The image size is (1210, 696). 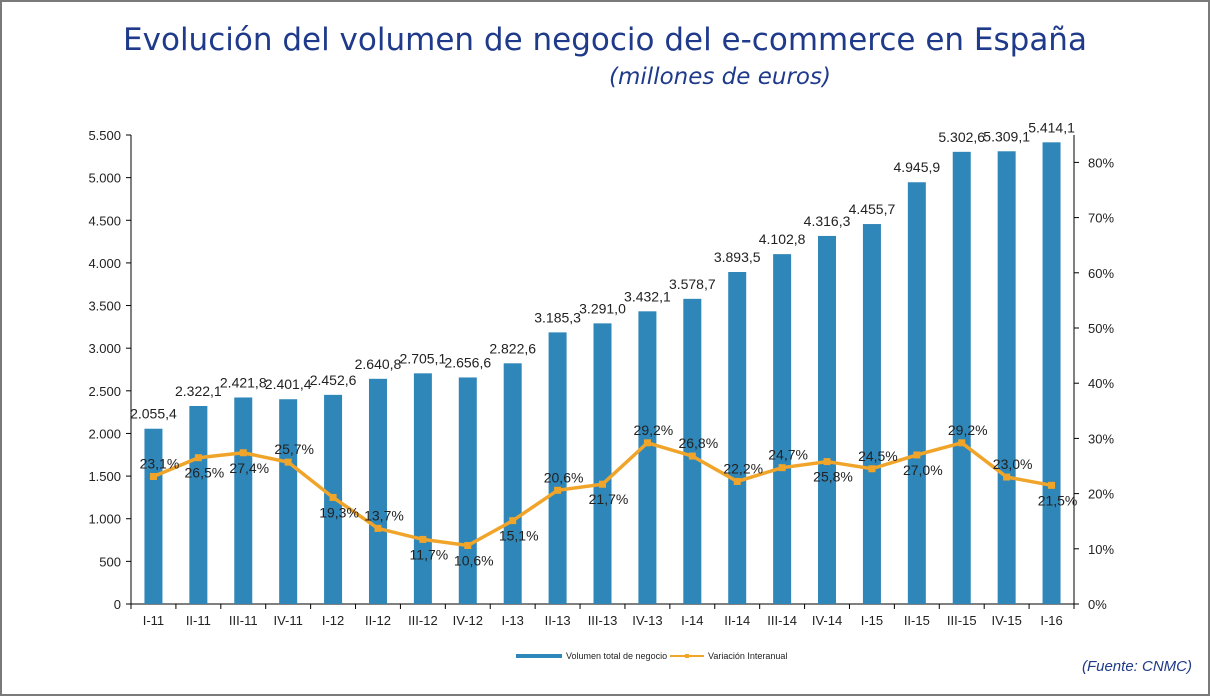 I want to click on bar-value-label: 2.452,6, so click(x=333, y=380).